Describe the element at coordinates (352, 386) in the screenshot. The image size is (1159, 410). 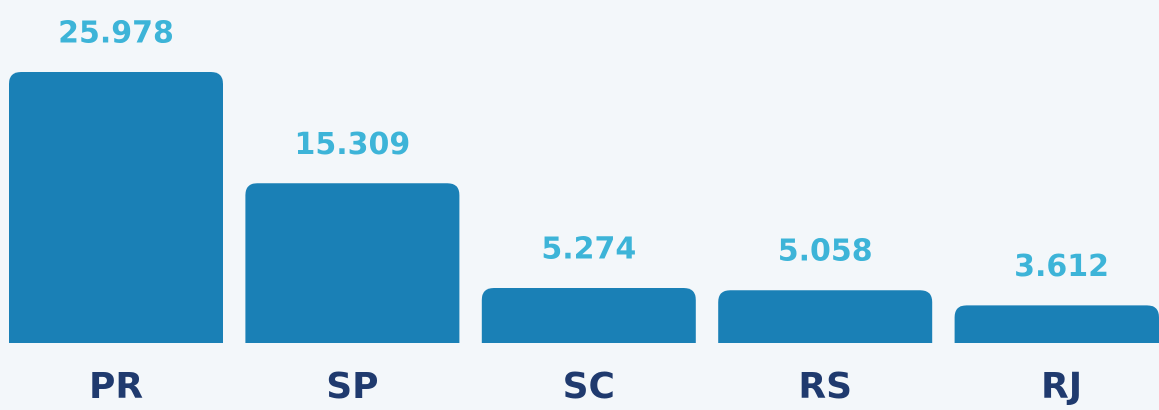
I see `category-label: SP` at that location.